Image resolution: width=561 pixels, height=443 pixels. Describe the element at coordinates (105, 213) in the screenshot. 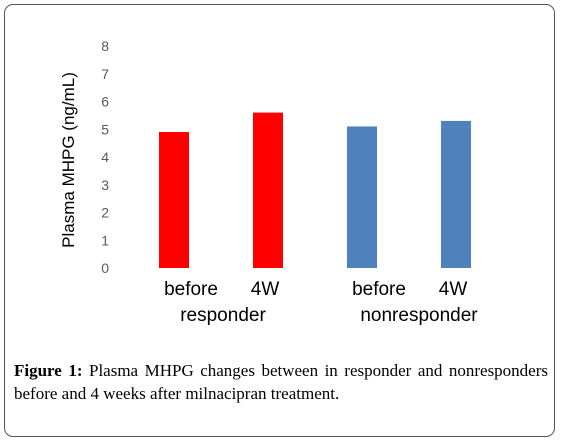

I see `y-tick-label: 2` at that location.